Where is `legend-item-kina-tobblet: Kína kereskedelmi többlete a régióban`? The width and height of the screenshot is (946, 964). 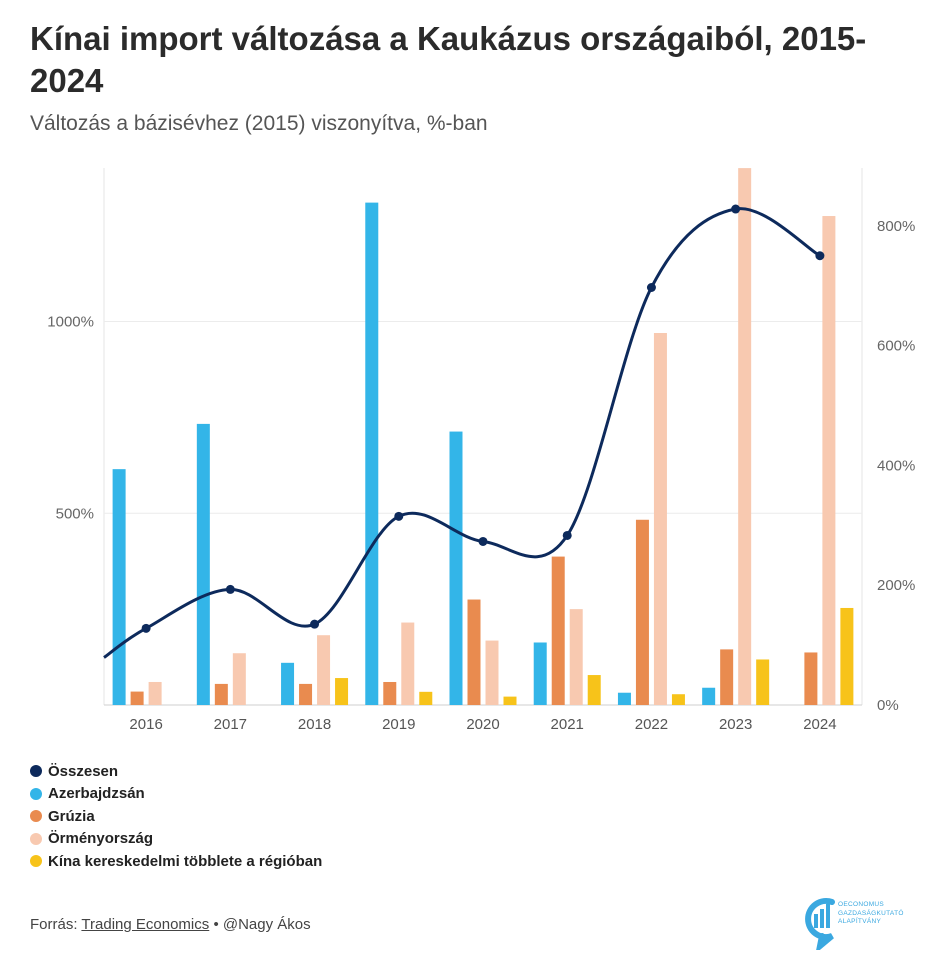 legend-item-kina-tobblet: Kína kereskedelmi többlete a régióban is located at coordinates (176, 861).